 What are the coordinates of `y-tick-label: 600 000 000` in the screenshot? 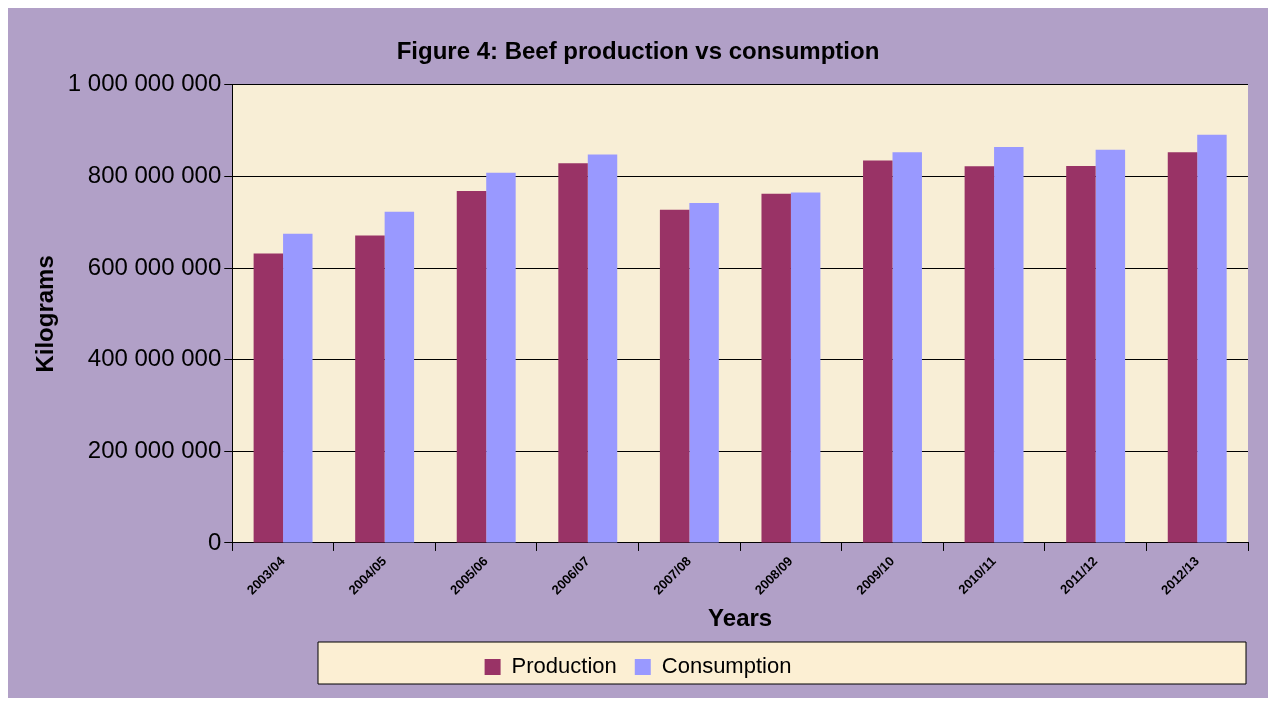 It's located at (154, 266).